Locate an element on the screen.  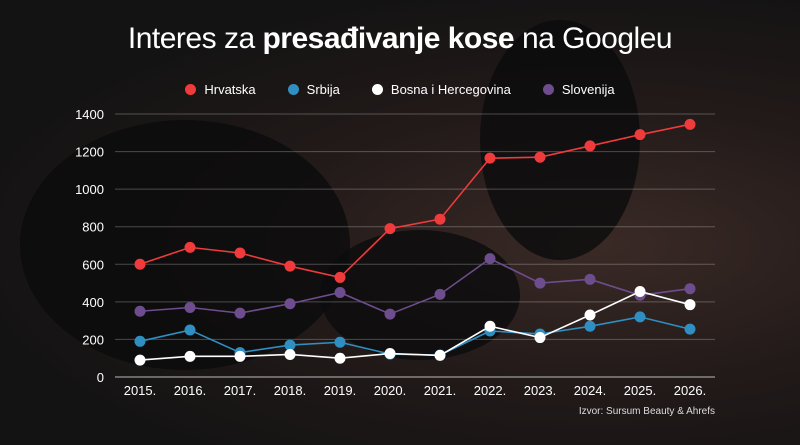
x-tick-label: 2021. is located at coordinates (440, 390).